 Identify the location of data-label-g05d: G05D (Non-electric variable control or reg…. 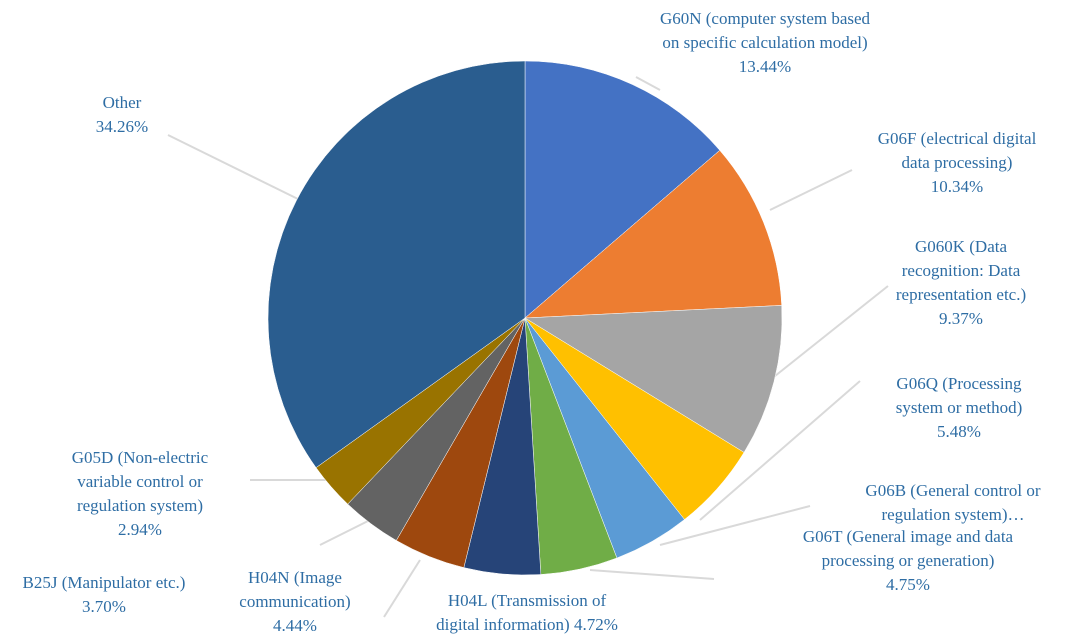
(140, 493).